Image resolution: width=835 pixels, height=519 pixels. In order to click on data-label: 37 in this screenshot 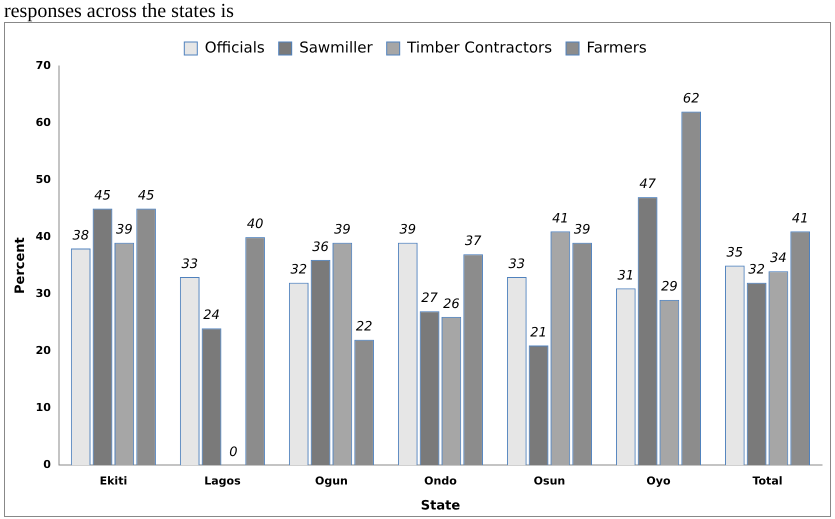, I will do `click(473, 242)`.